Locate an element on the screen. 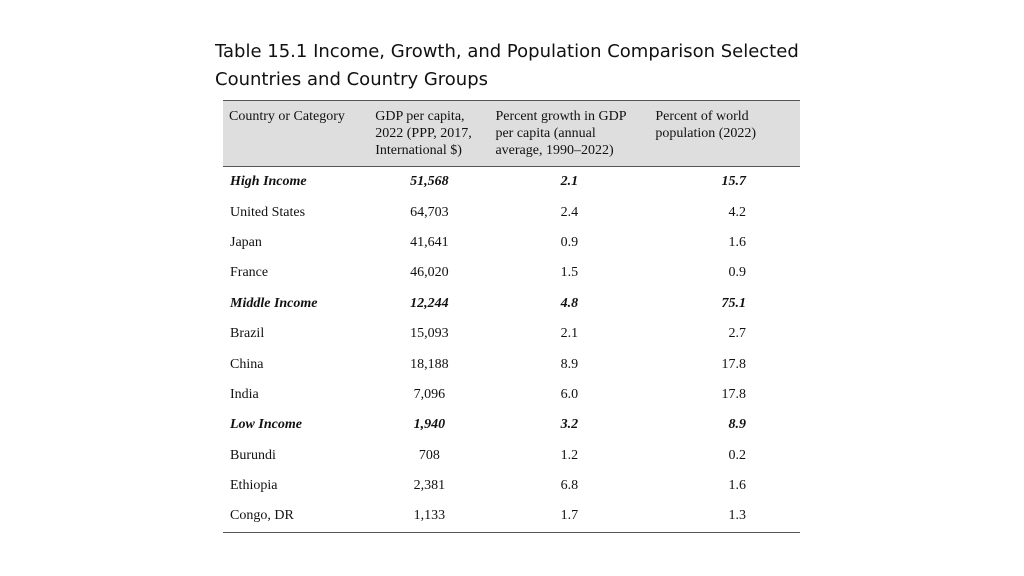 This screenshot has height=576, width=1024. cell-gdp: 18,188 is located at coordinates (429, 364).